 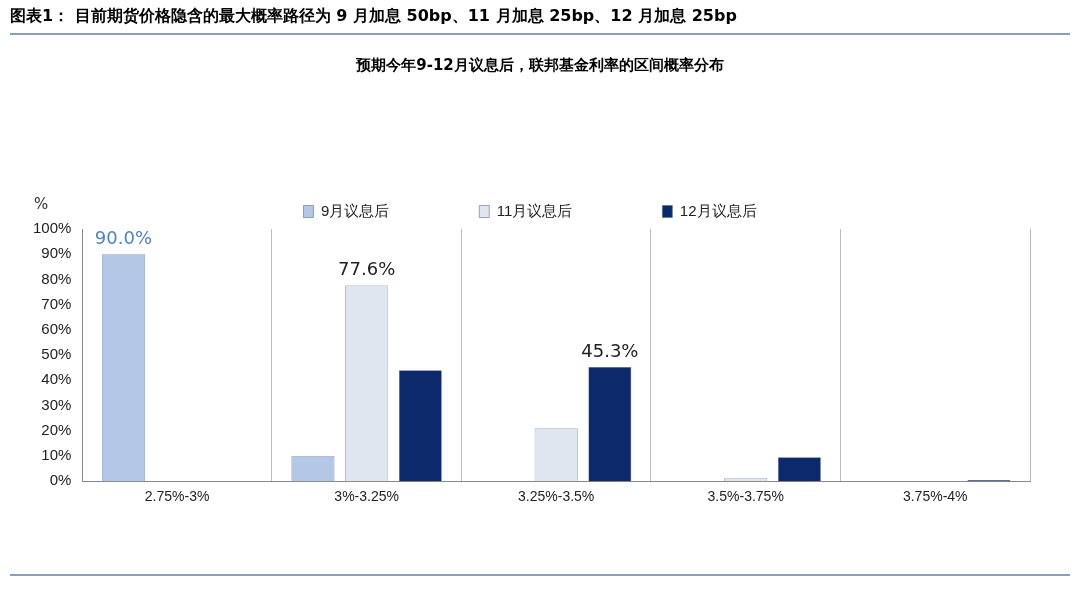 I want to click on y-tick-label: 20%, so click(x=56, y=429).